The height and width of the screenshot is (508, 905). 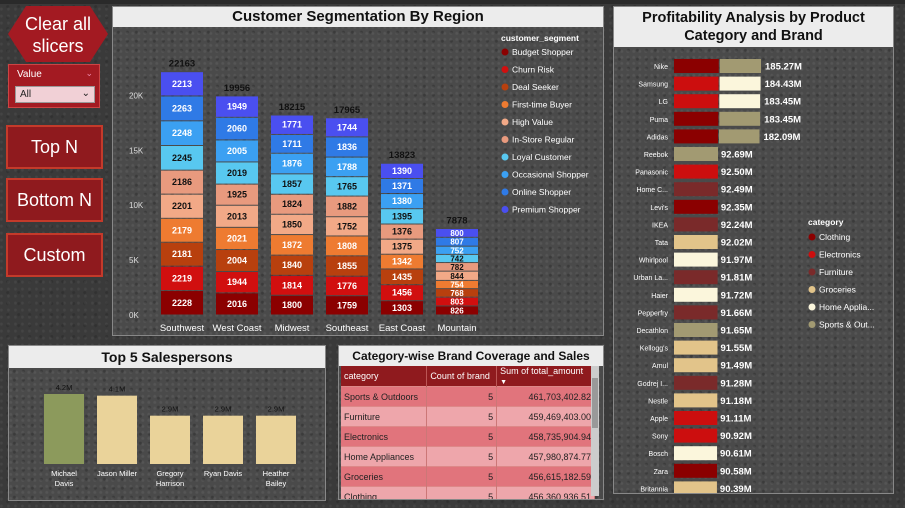 I want to click on table-scrollbar, so click(x=595, y=431).